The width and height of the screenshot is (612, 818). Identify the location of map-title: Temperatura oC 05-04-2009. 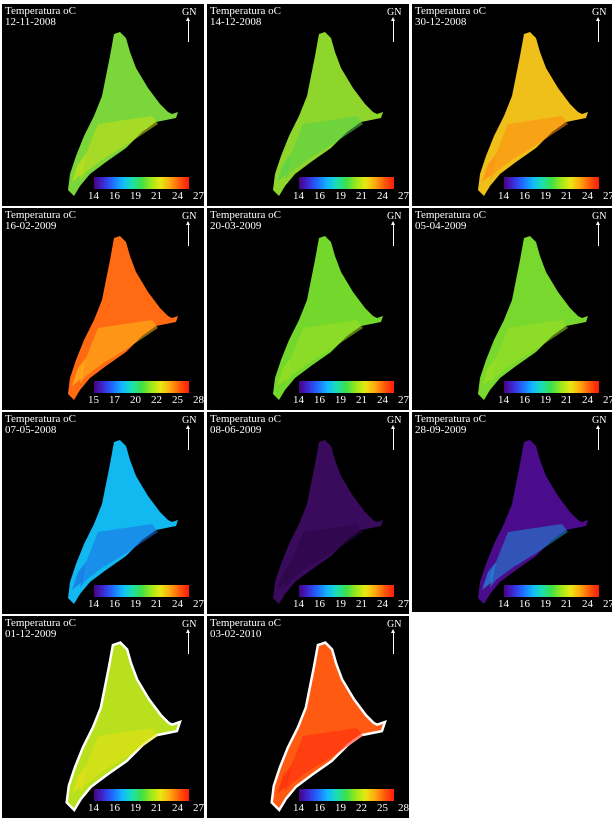
(450, 221).